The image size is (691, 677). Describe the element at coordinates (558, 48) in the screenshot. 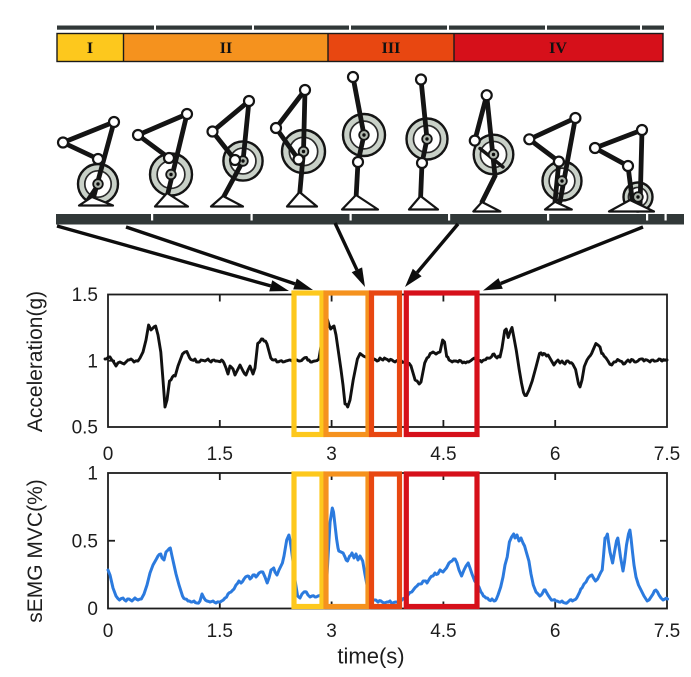

I see `svg-text: IV` at that location.